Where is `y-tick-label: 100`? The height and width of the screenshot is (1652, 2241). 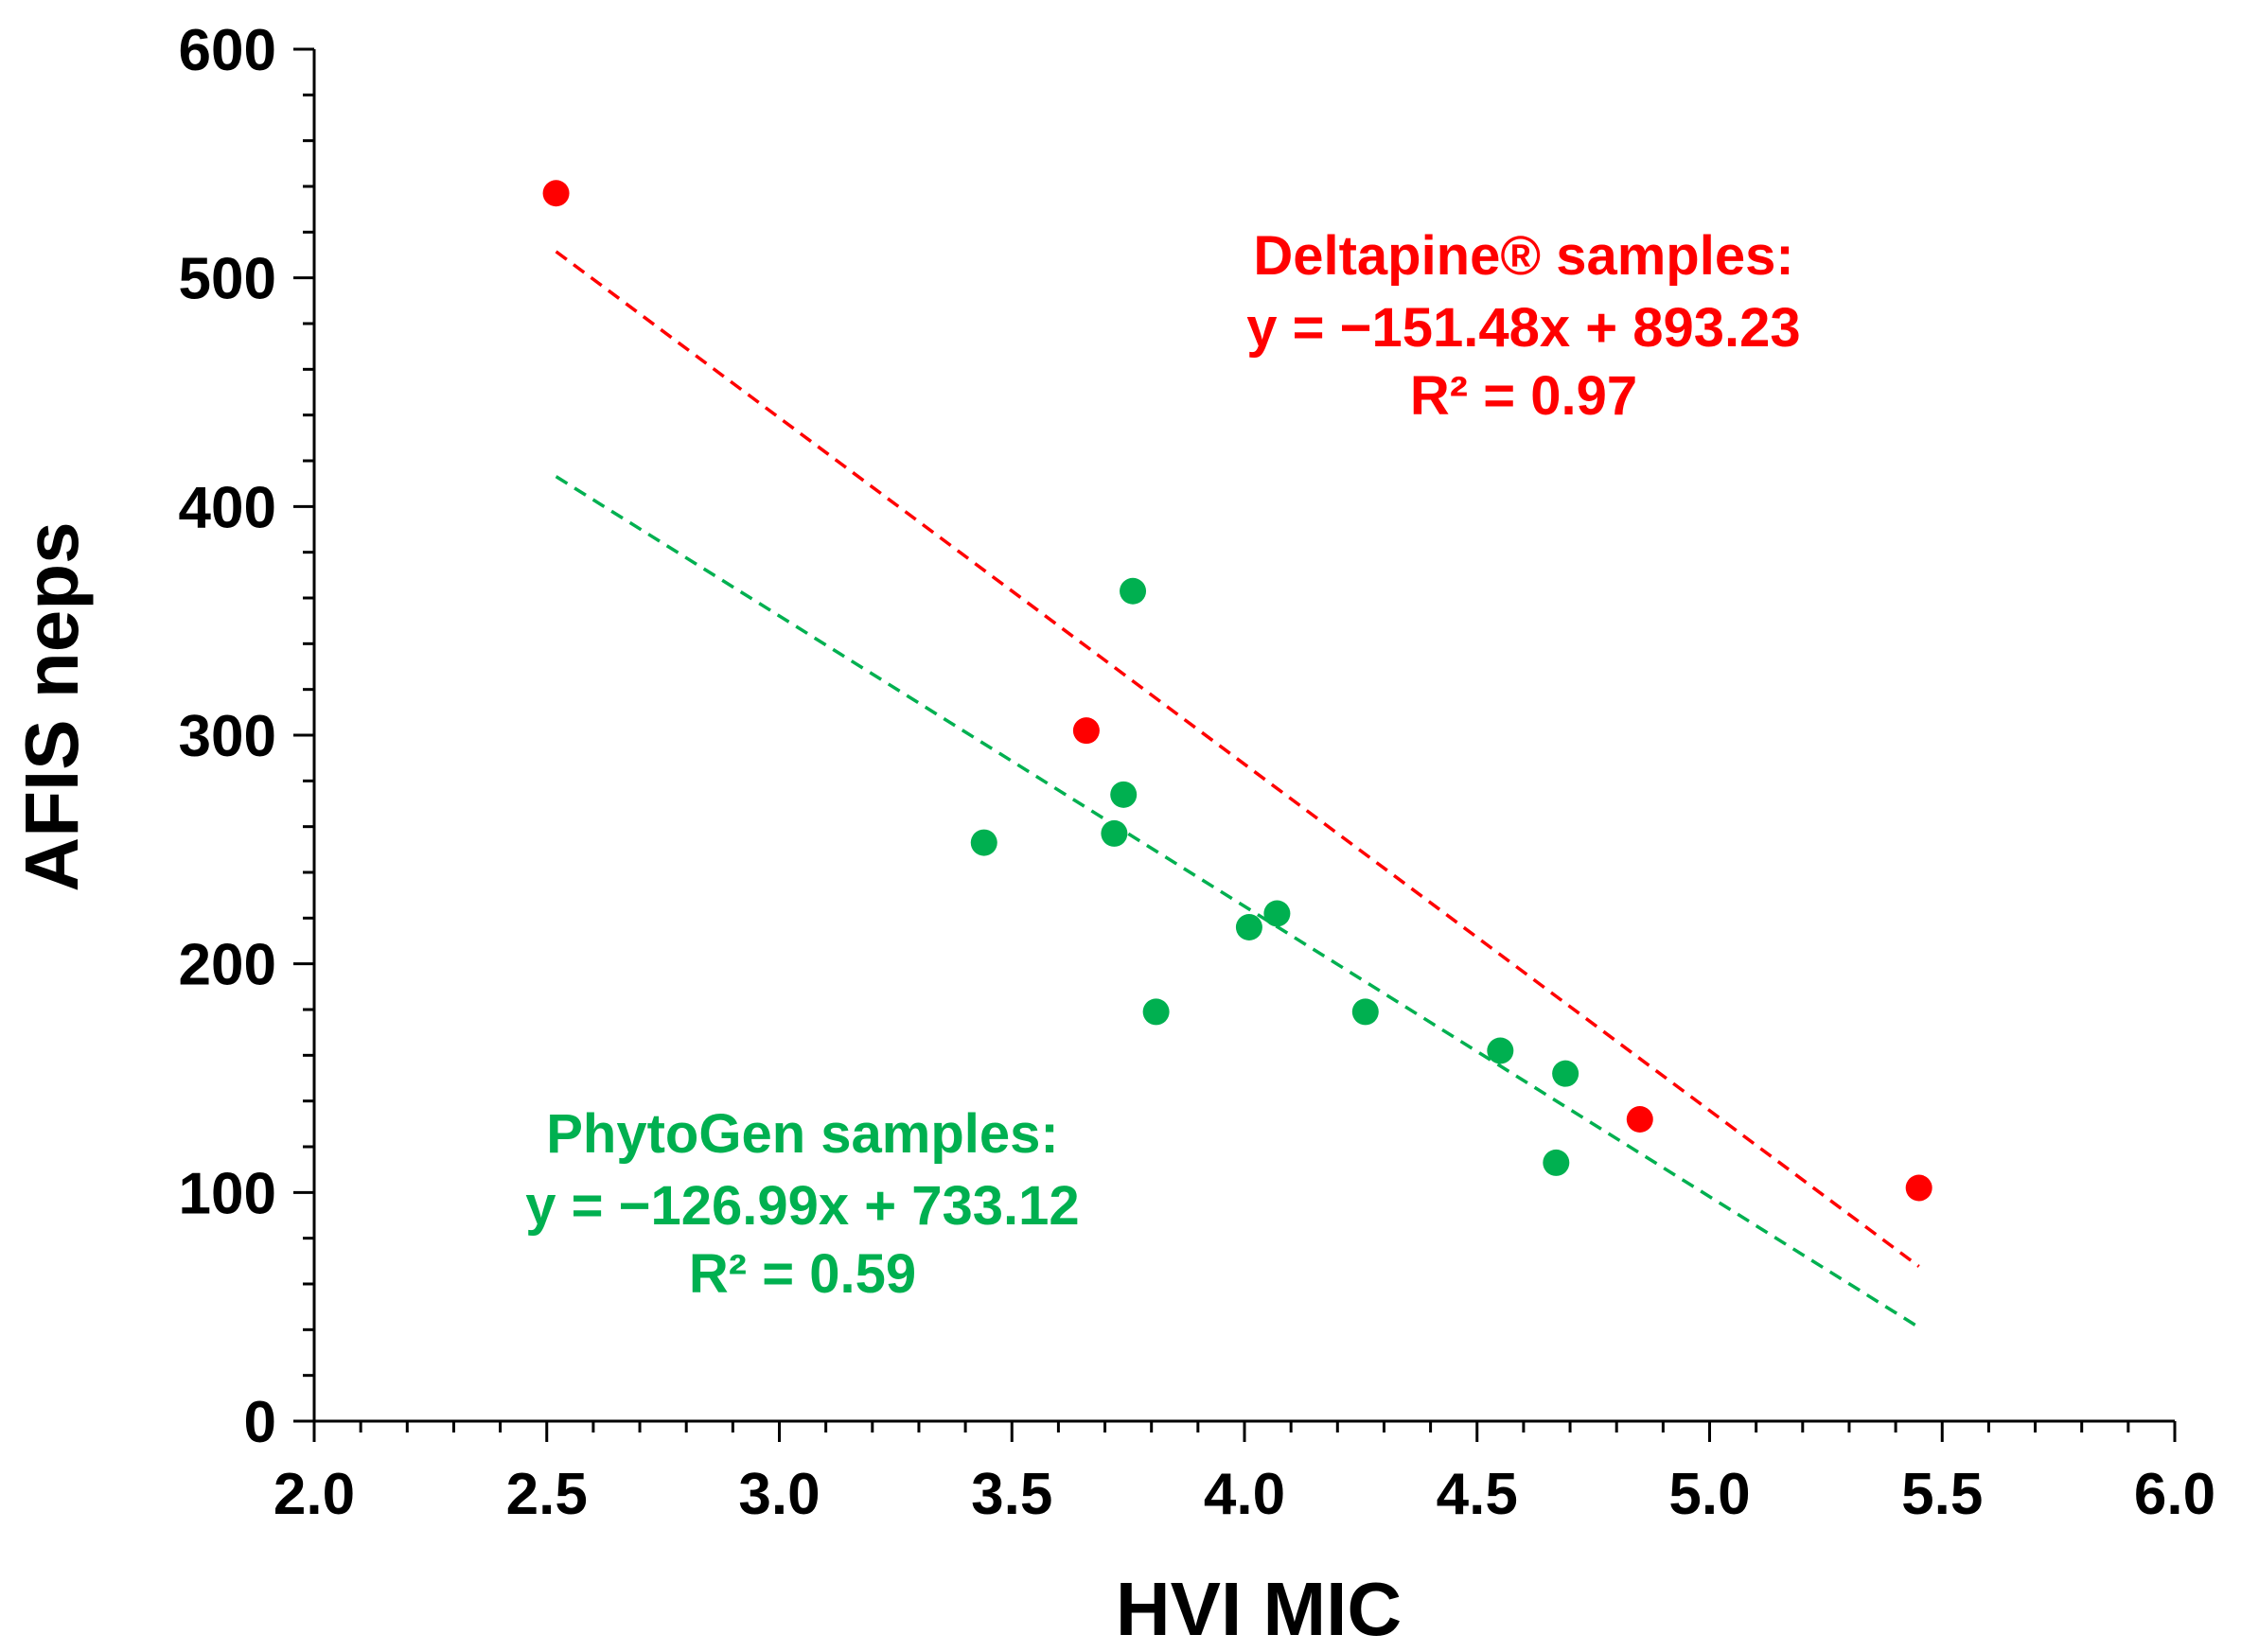 y-tick-label: 100 is located at coordinates (227, 1193).